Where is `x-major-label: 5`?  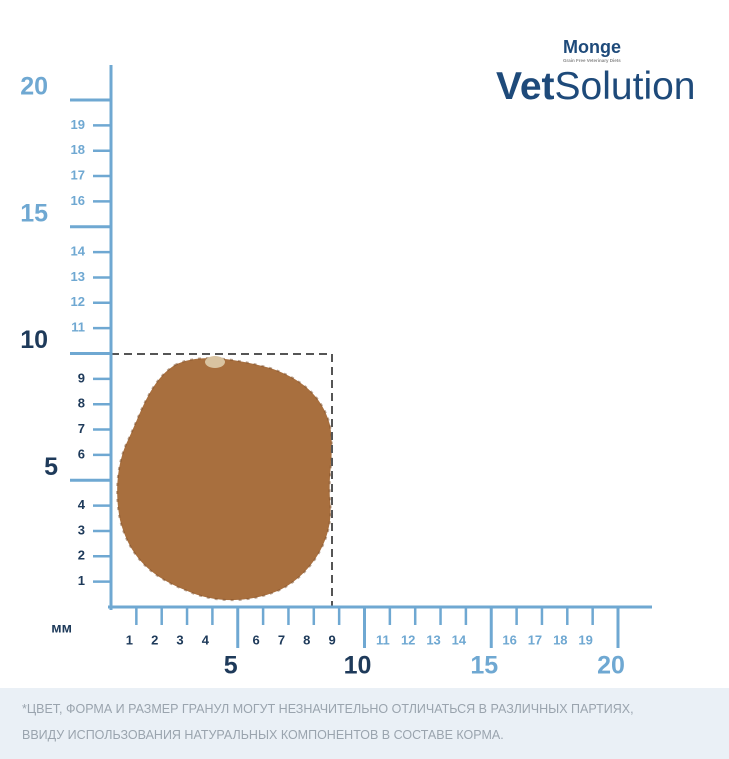
x-major-label: 5 is located at coordinates (231, 666).